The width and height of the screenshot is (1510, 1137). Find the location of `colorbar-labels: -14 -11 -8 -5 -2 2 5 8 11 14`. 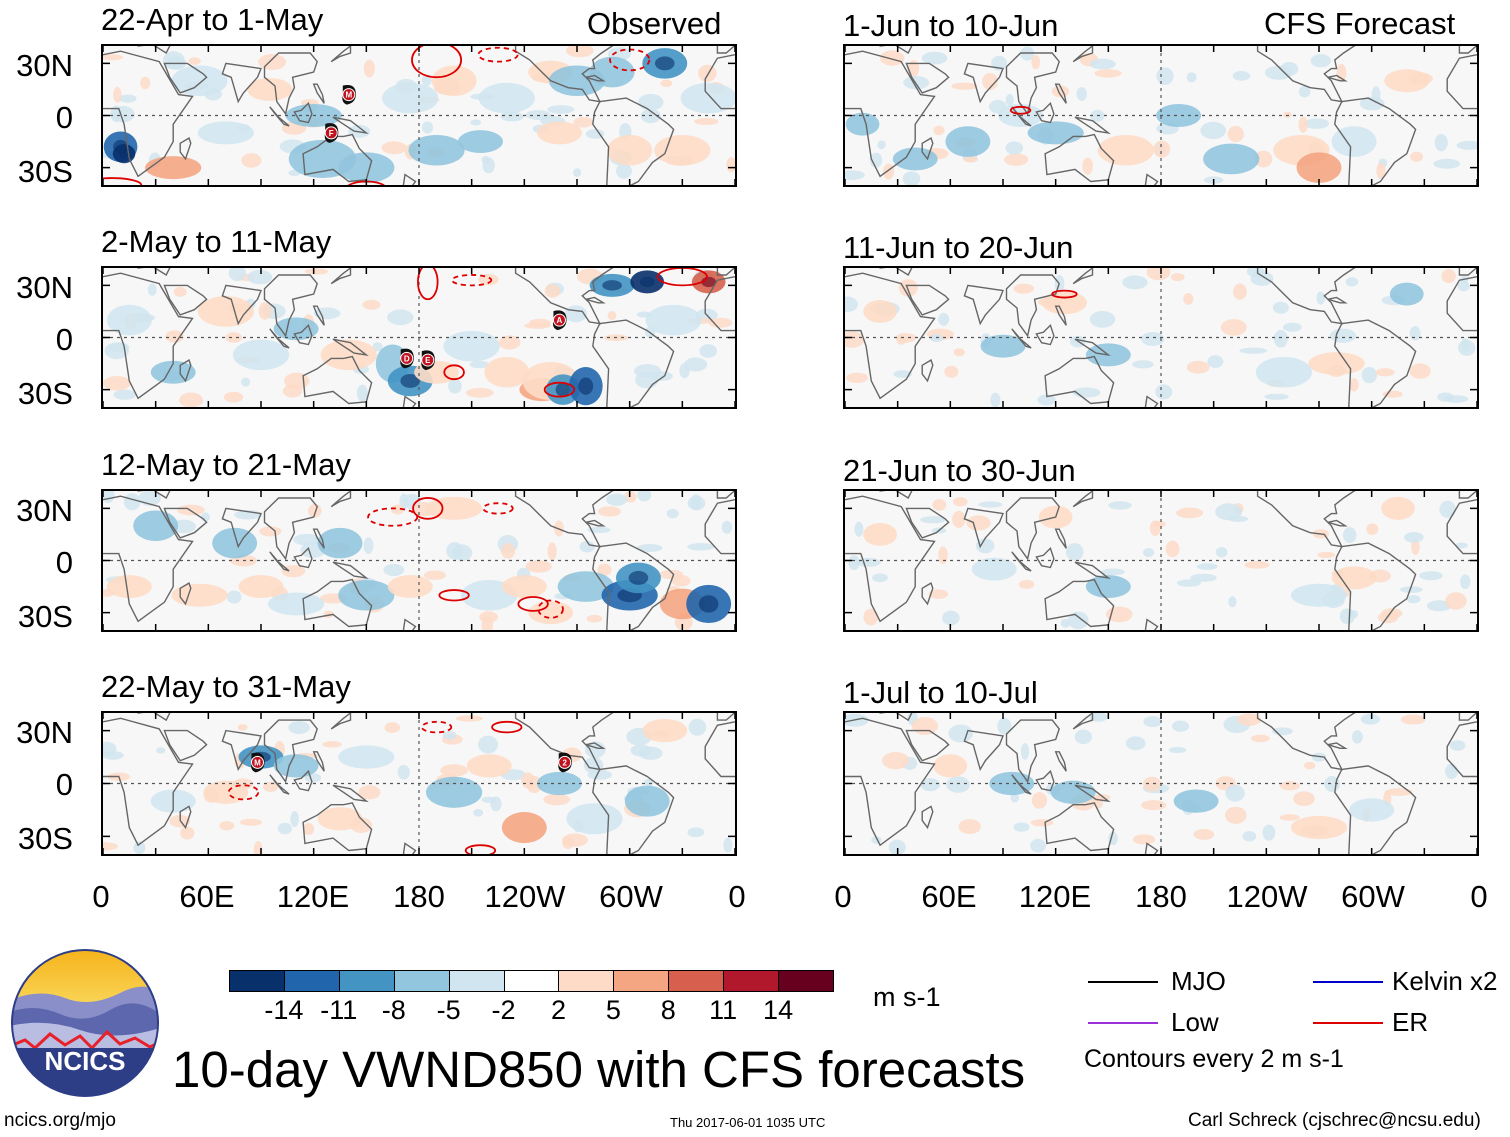

colorbar-labels: -14 -11 -8 -5 -2 2 5 8 11 14 is located at coordinates (531, 1011).